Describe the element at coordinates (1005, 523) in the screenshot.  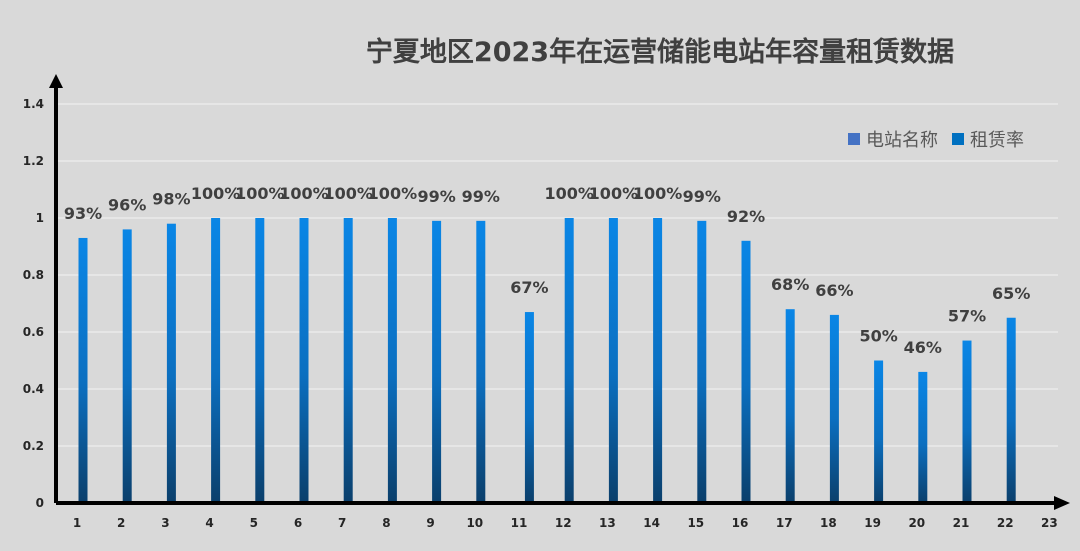
I see `x-tick-label: 22` at that location.